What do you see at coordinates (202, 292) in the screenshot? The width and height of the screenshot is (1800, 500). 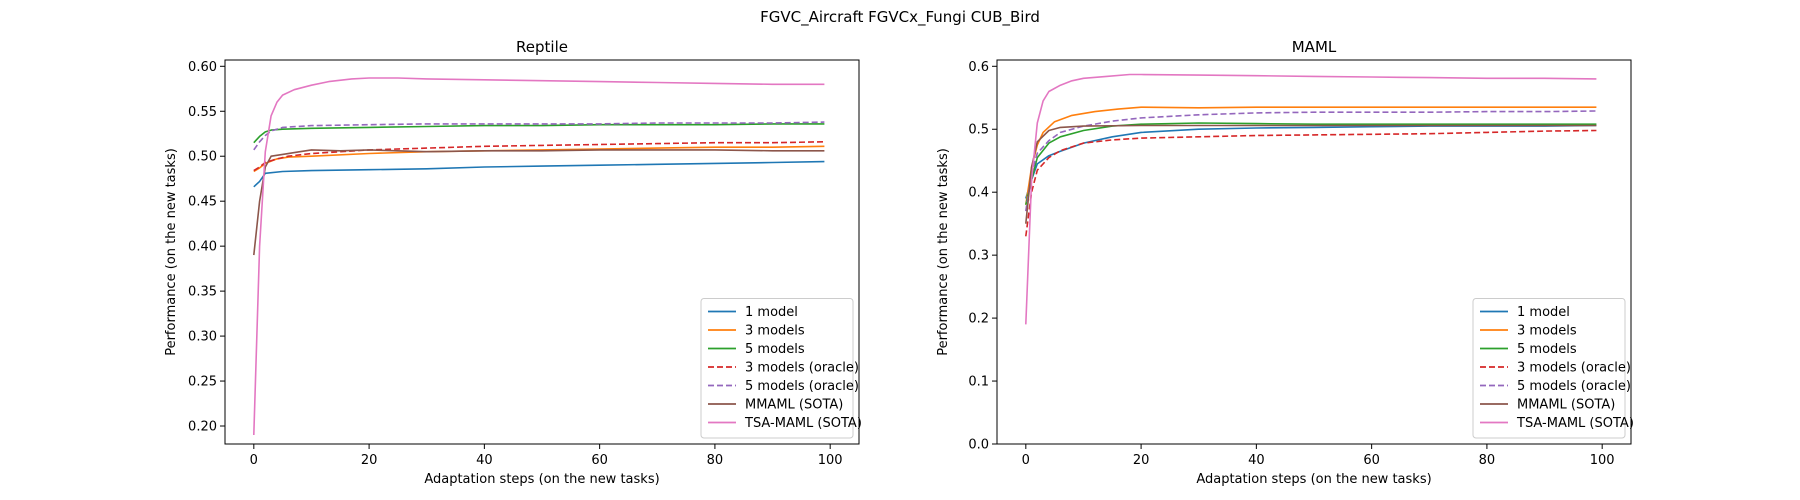 I see `y-tick-label: 0.35` at bounding box center [202, 292].